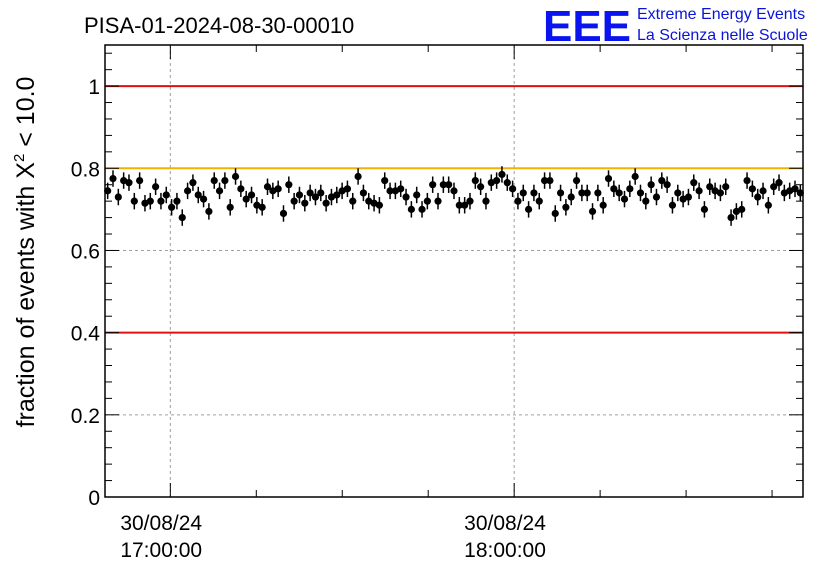  I want to click on y-axis-label-suffix: < 10.0, so click(26, 115).